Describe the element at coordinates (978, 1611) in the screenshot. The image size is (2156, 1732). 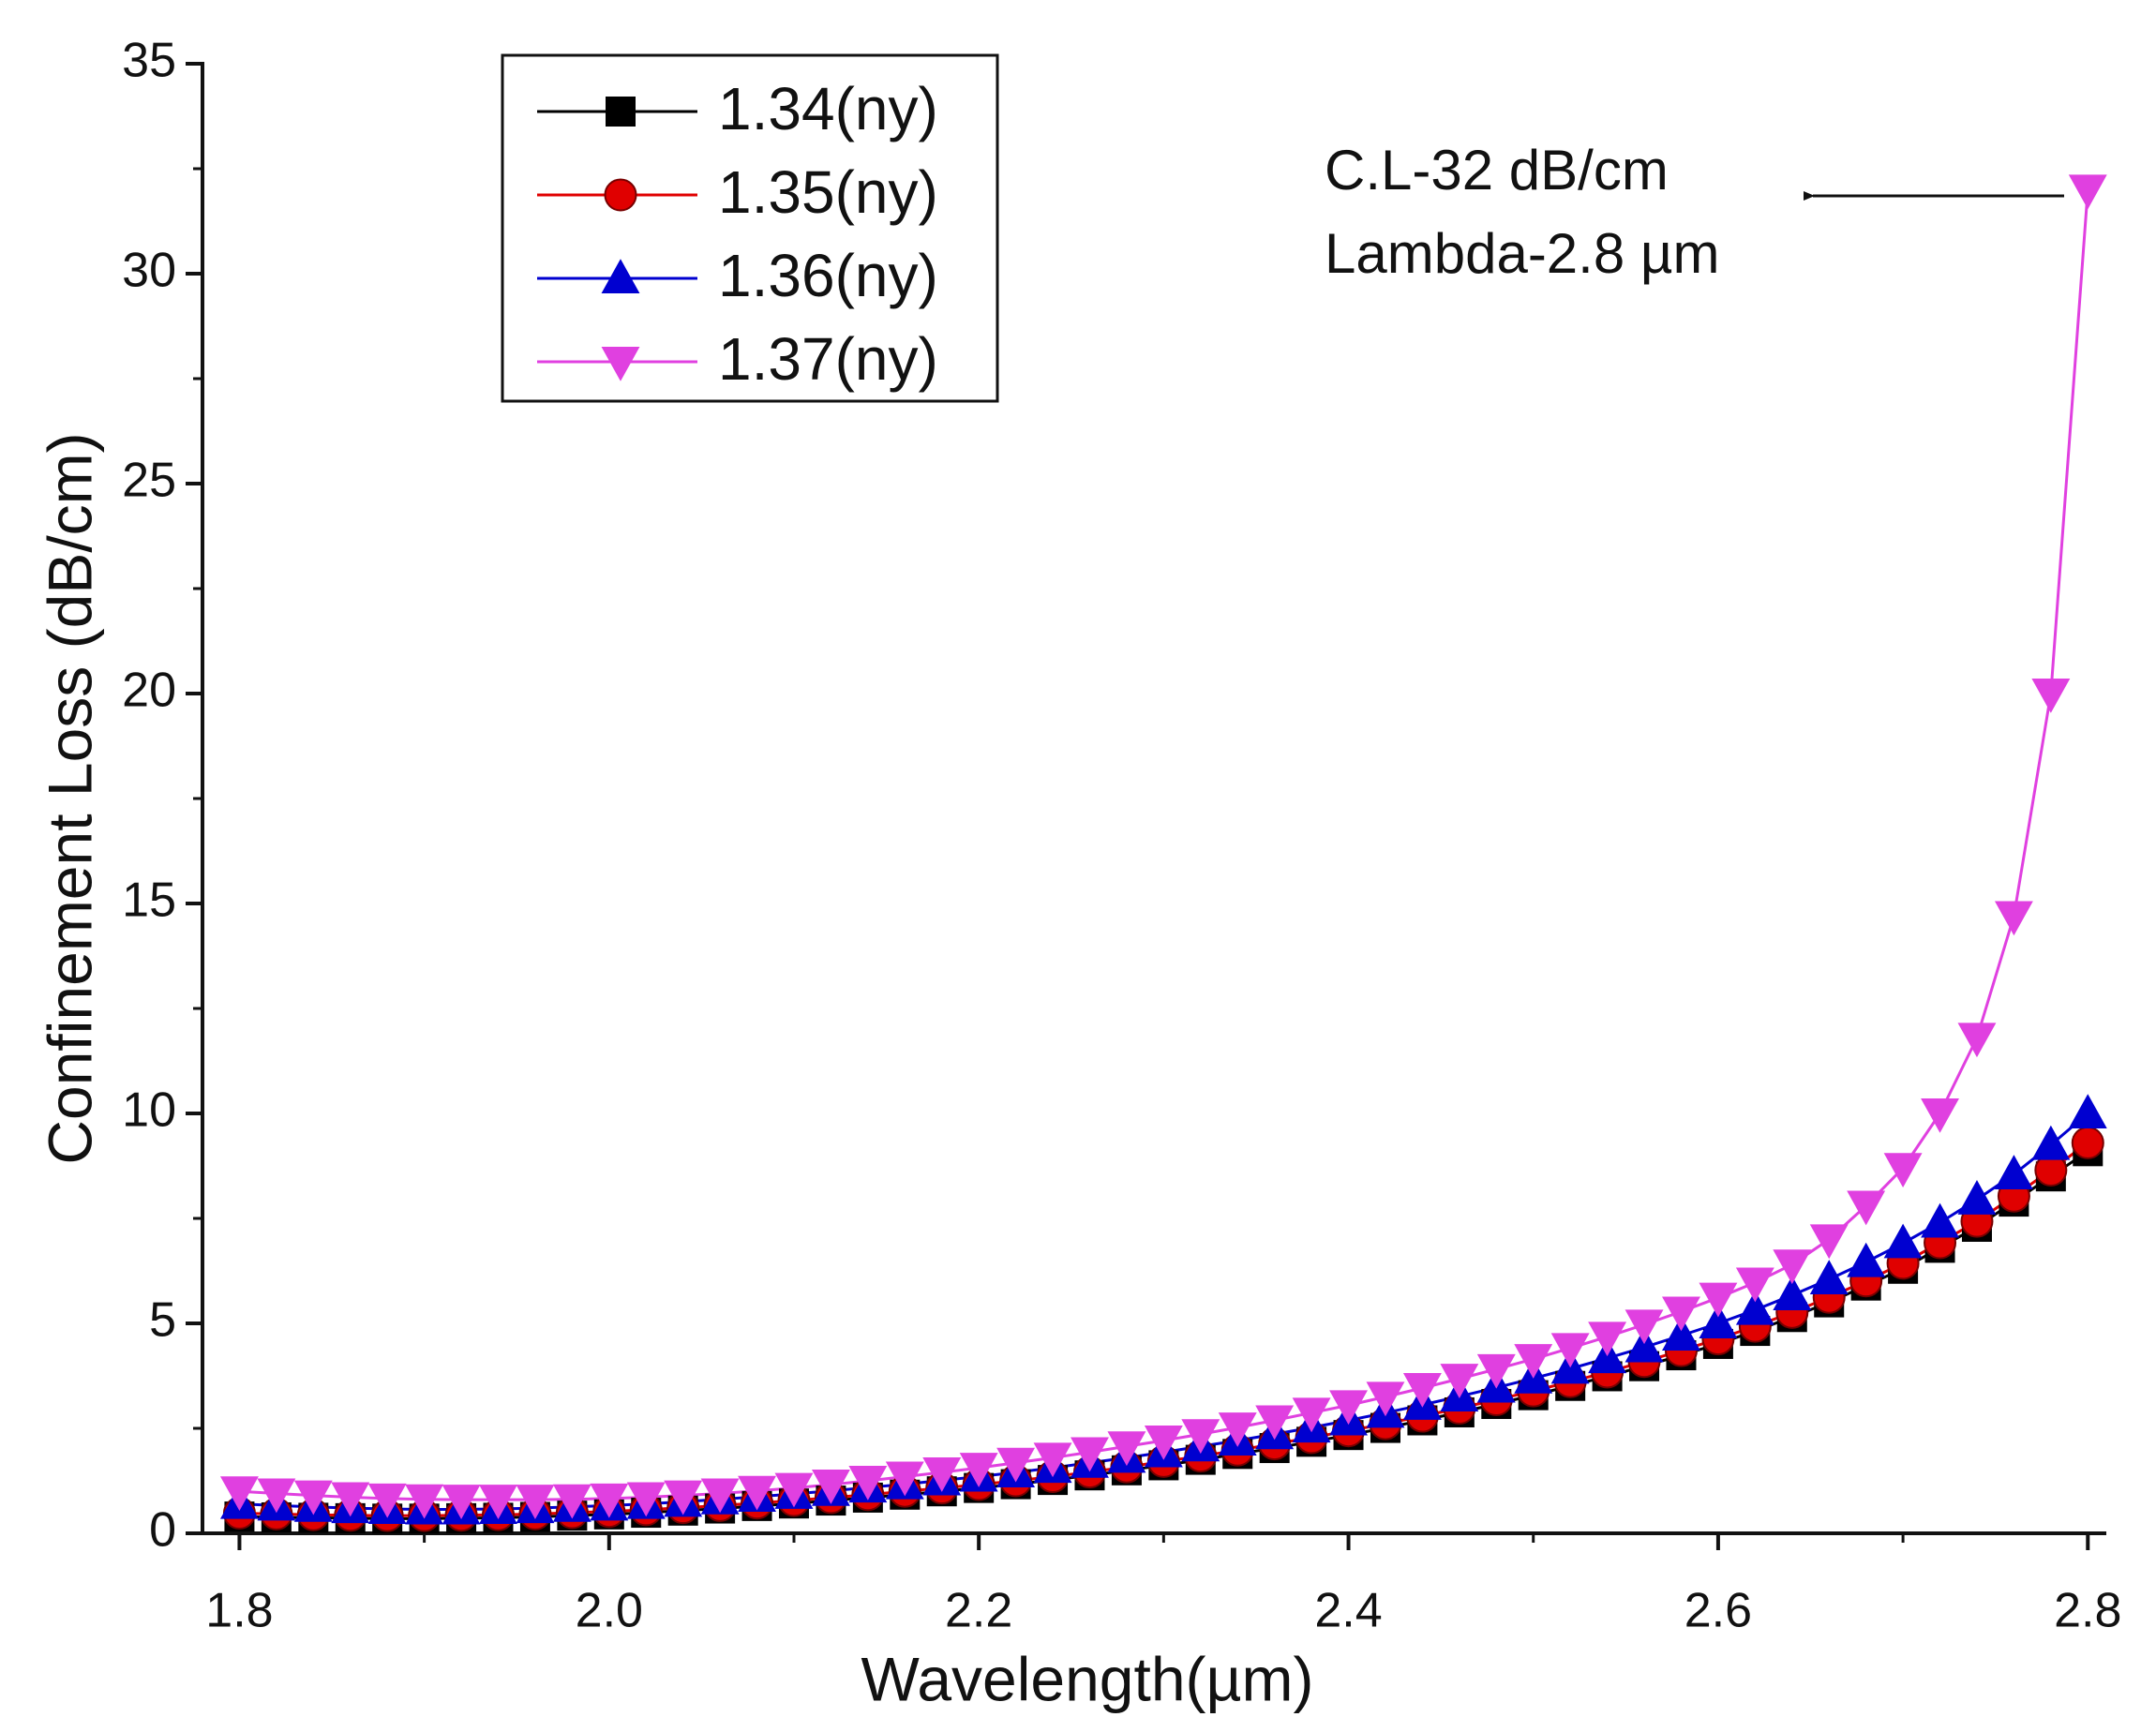
I see `x-tick-label: 2.2` at that location.